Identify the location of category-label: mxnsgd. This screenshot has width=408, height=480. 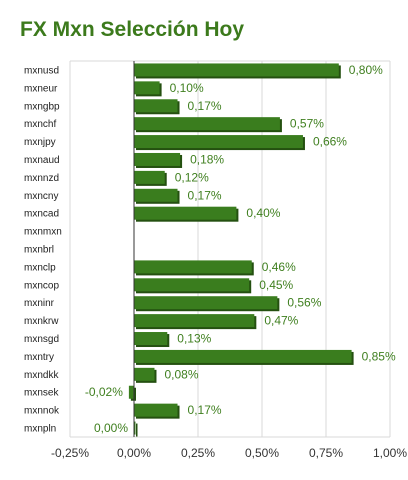
(41, 339).